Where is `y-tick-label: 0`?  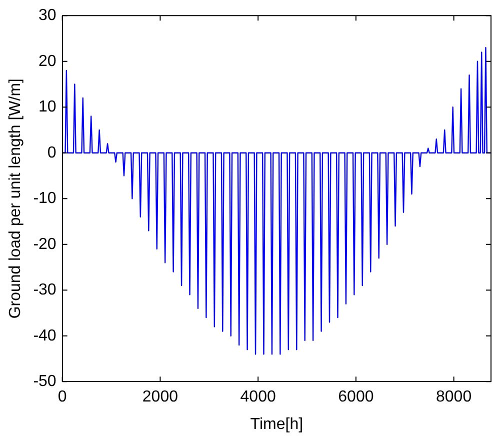 y-tick-label: 0 is located at coordinates (51, 153).